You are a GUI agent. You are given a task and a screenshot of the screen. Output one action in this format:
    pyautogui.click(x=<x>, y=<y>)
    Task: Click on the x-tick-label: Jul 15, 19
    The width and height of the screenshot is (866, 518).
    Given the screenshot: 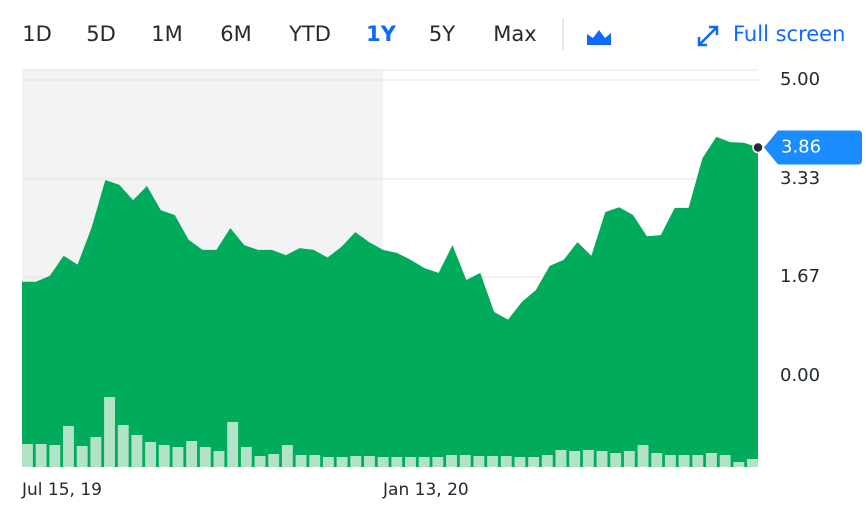 What is the action you would take?
    pyautogui.click(x=61, y=490)
    